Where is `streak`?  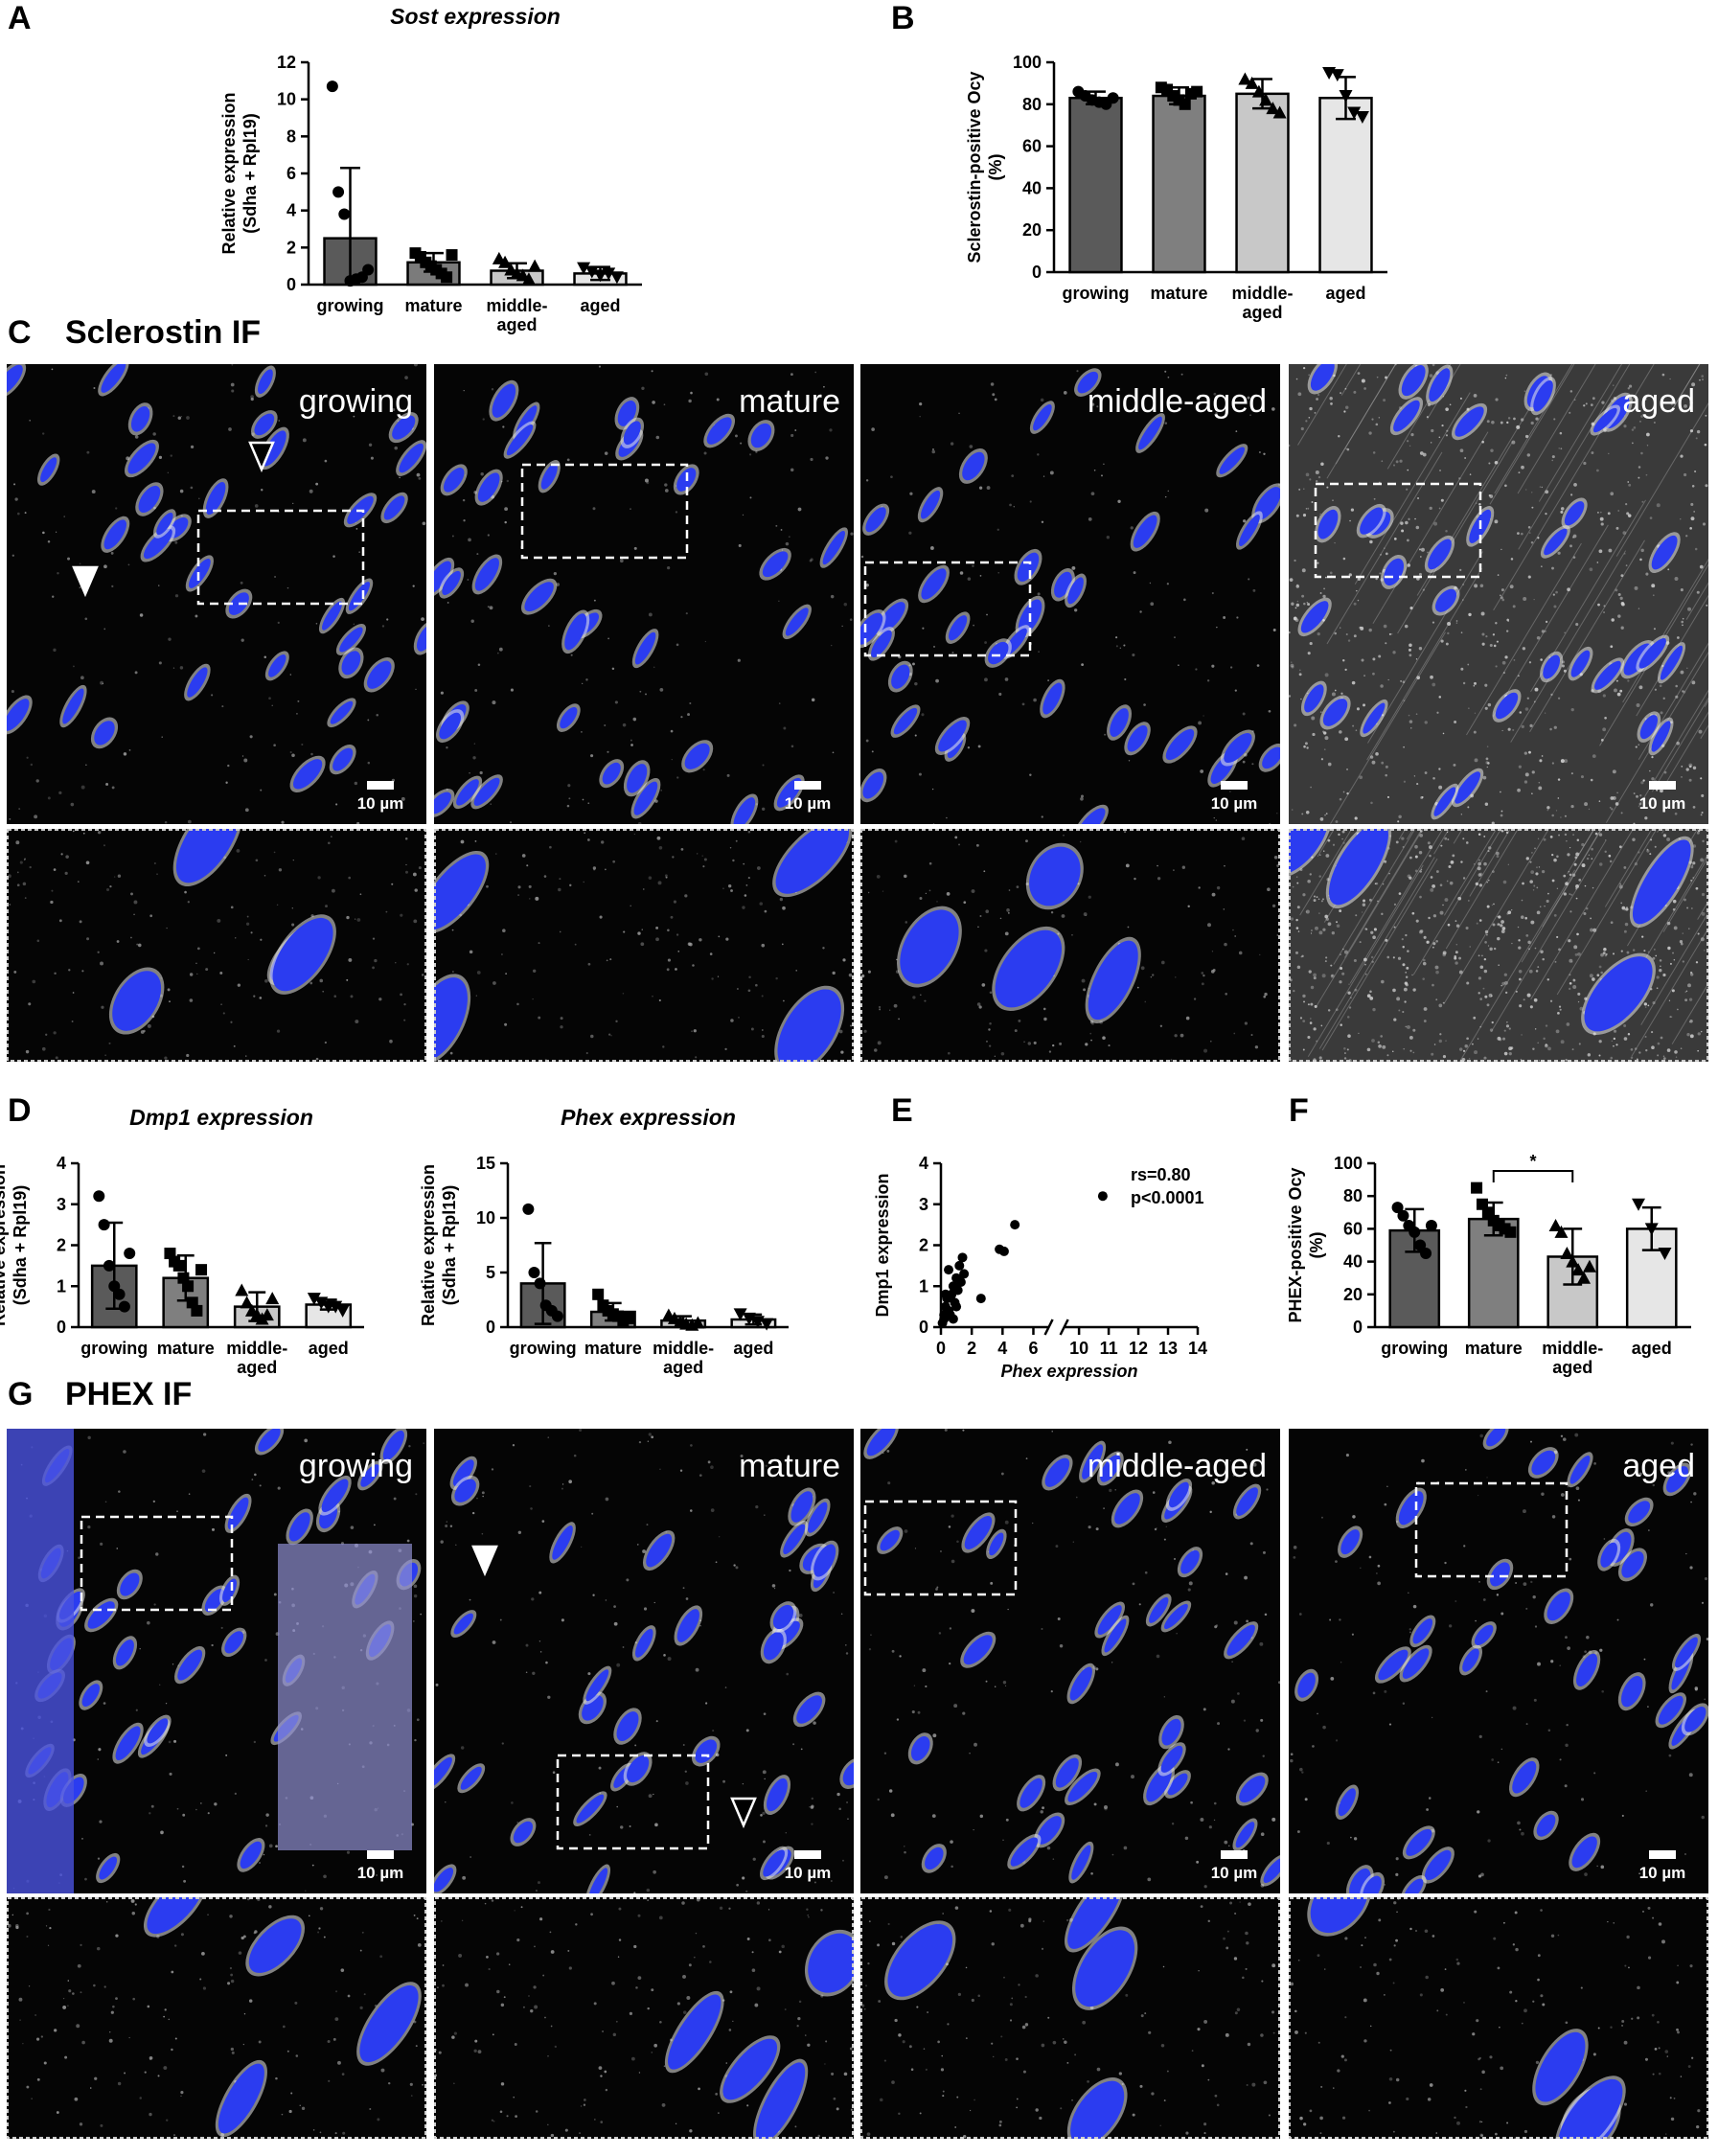
streak is located at coordinates (1638, 390).